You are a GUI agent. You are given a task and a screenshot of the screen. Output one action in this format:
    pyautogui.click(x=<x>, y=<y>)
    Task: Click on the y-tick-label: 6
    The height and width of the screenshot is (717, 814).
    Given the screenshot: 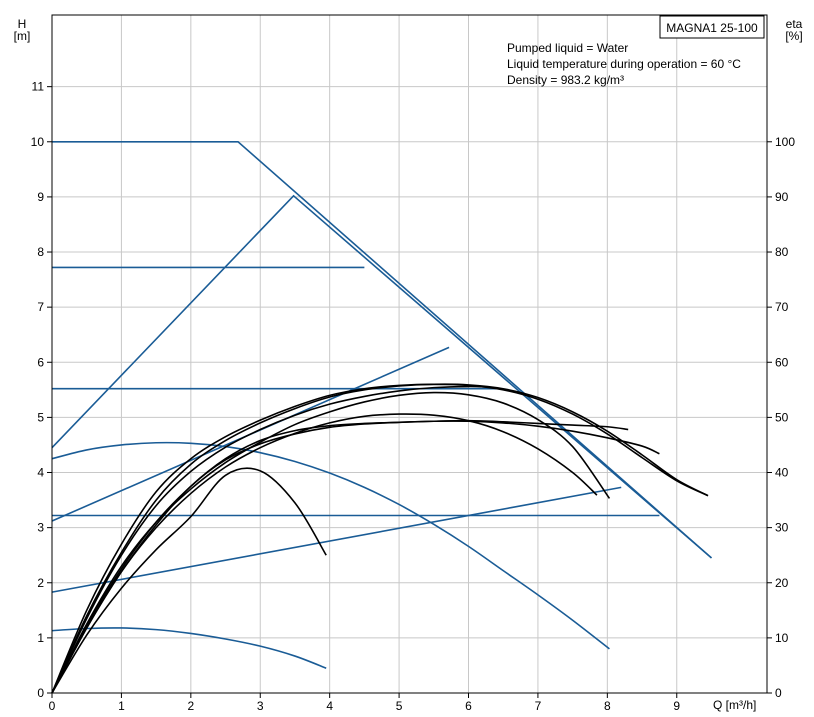 What is the action you would take?
    pyautogui.click(x=40, y=362)
    